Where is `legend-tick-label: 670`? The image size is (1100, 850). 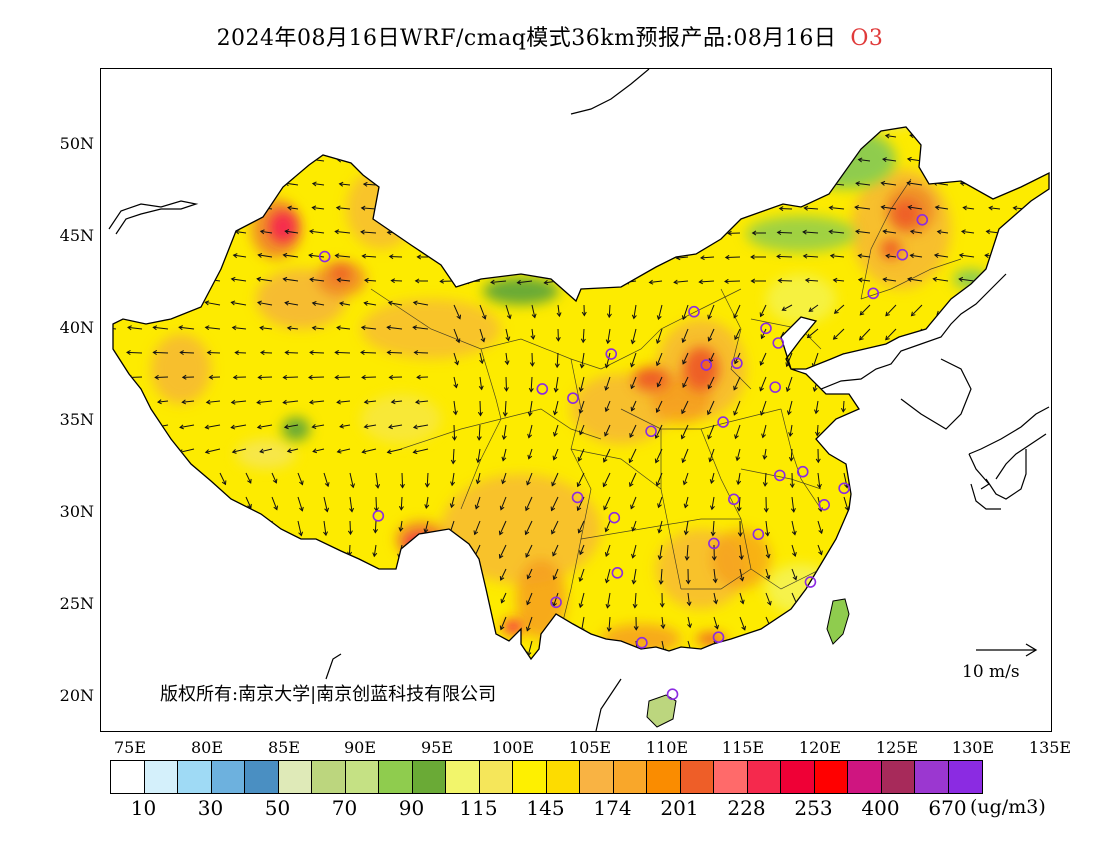
legend-tick-label: 670 is located at coordinates (947, 808).